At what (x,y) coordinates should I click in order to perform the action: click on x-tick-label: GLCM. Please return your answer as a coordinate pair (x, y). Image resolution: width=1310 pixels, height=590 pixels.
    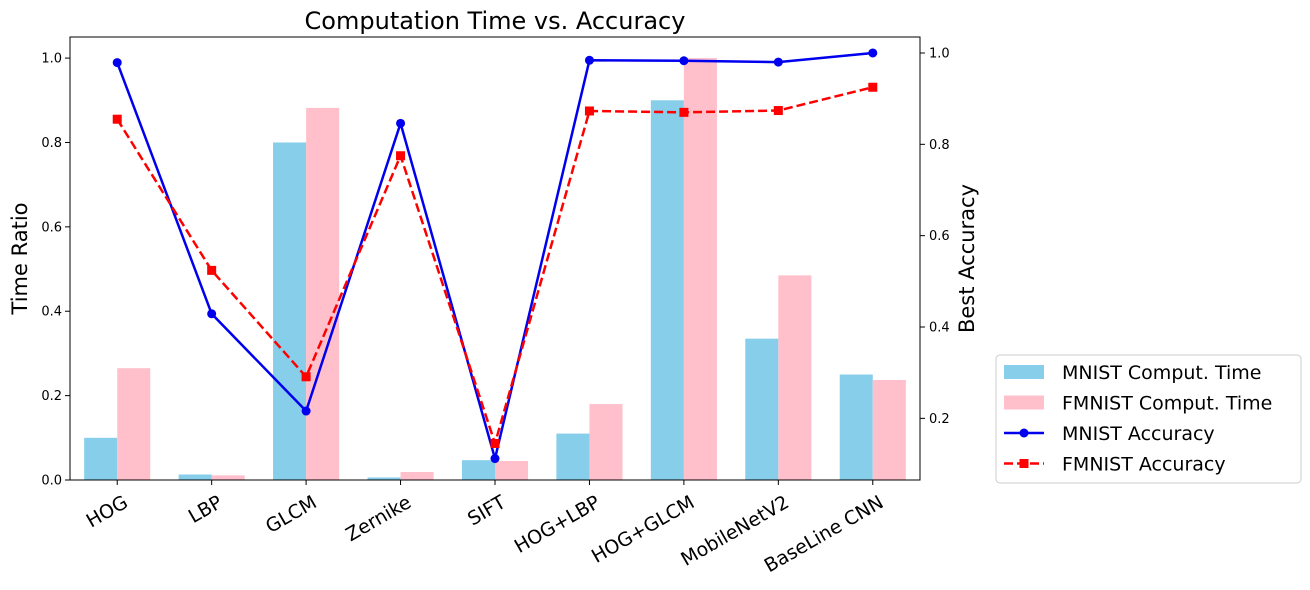
    Looking at the image, I should click on (291, 514).